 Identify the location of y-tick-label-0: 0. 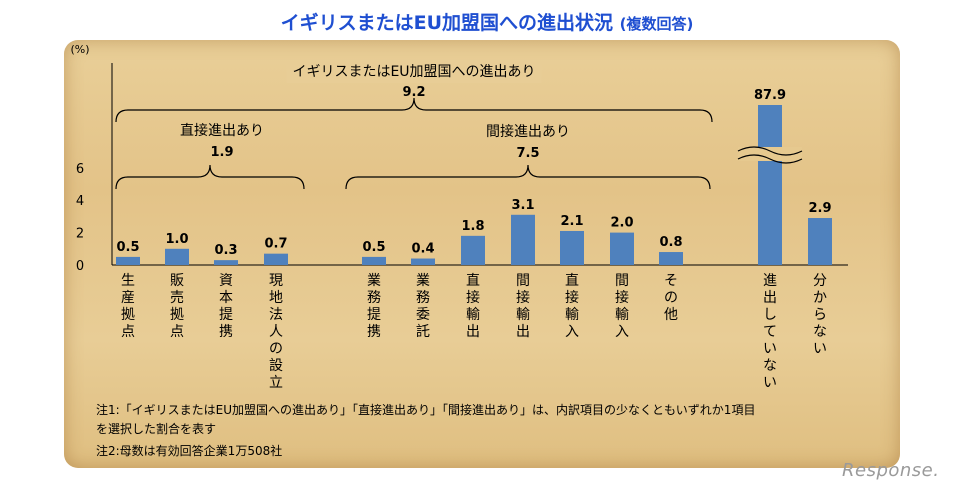
(80, 266).